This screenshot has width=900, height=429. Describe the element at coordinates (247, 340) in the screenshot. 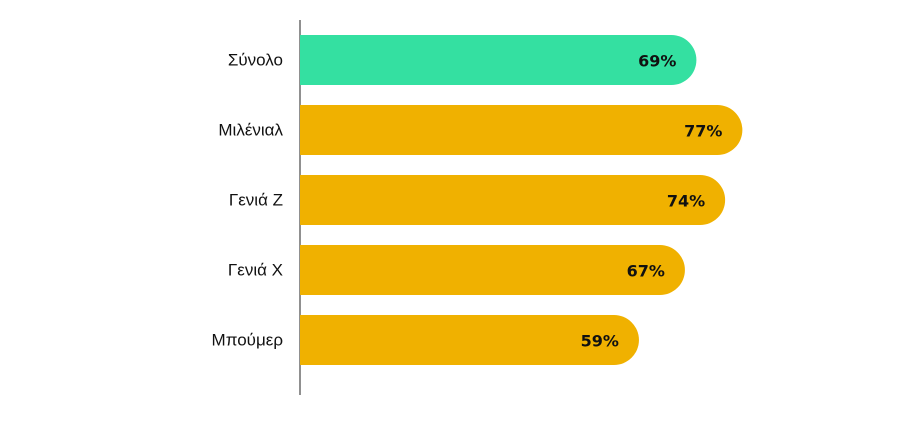

I see `category-label-4: Μπούμερ` at that location.